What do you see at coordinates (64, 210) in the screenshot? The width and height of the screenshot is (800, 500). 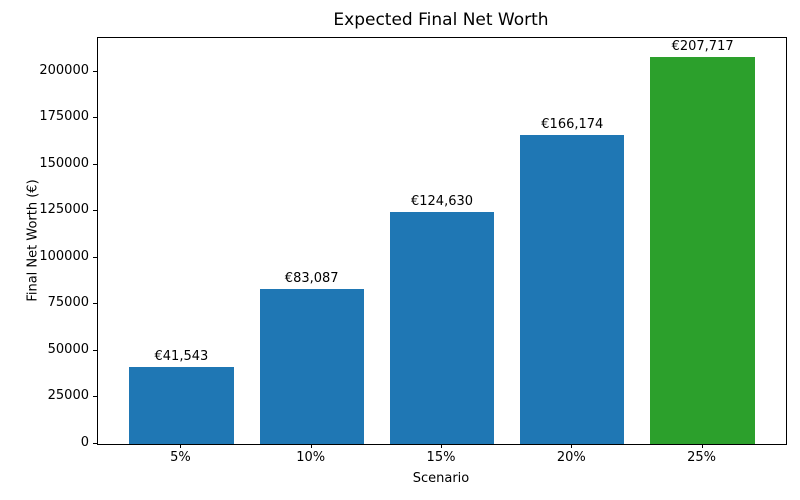 I see `y-tick-label: 125000` at bounding box center [64, 210].